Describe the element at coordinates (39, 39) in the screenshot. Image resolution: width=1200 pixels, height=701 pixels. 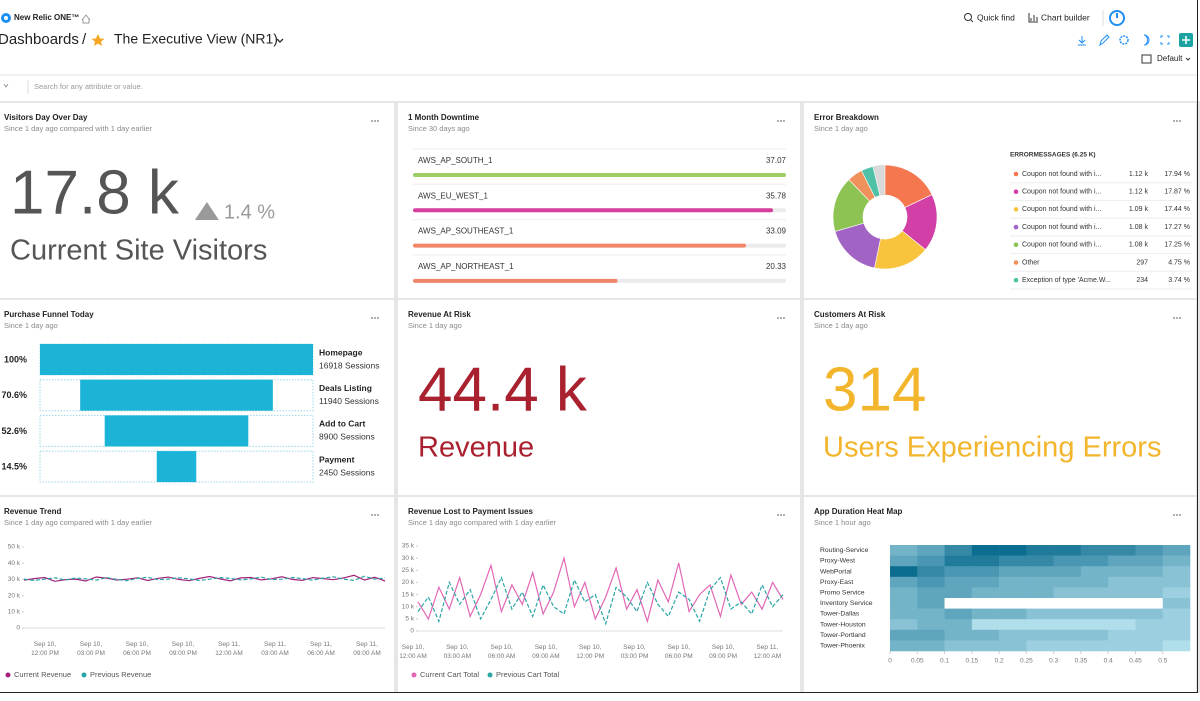
I see `breadcrumb: Dashboards` at that location.